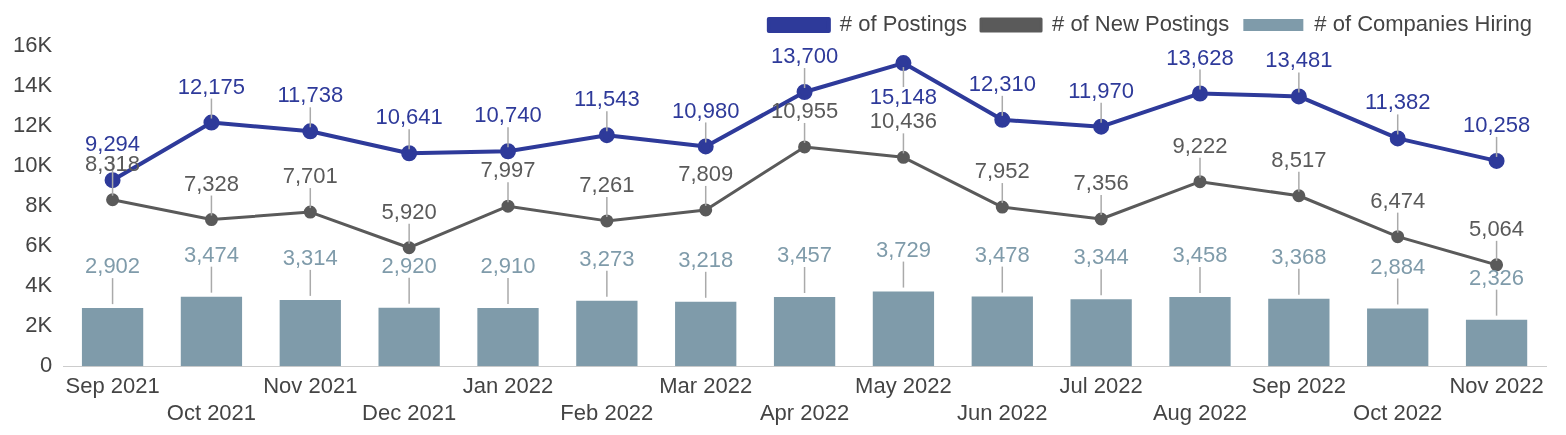 Image resolution: width=1566 pixels, height=435 pixels. What do you see at coordinates (1141, 24) in the screenshot?
I see `legend-label: # of New Postings` at bounding box center [1141, 24].